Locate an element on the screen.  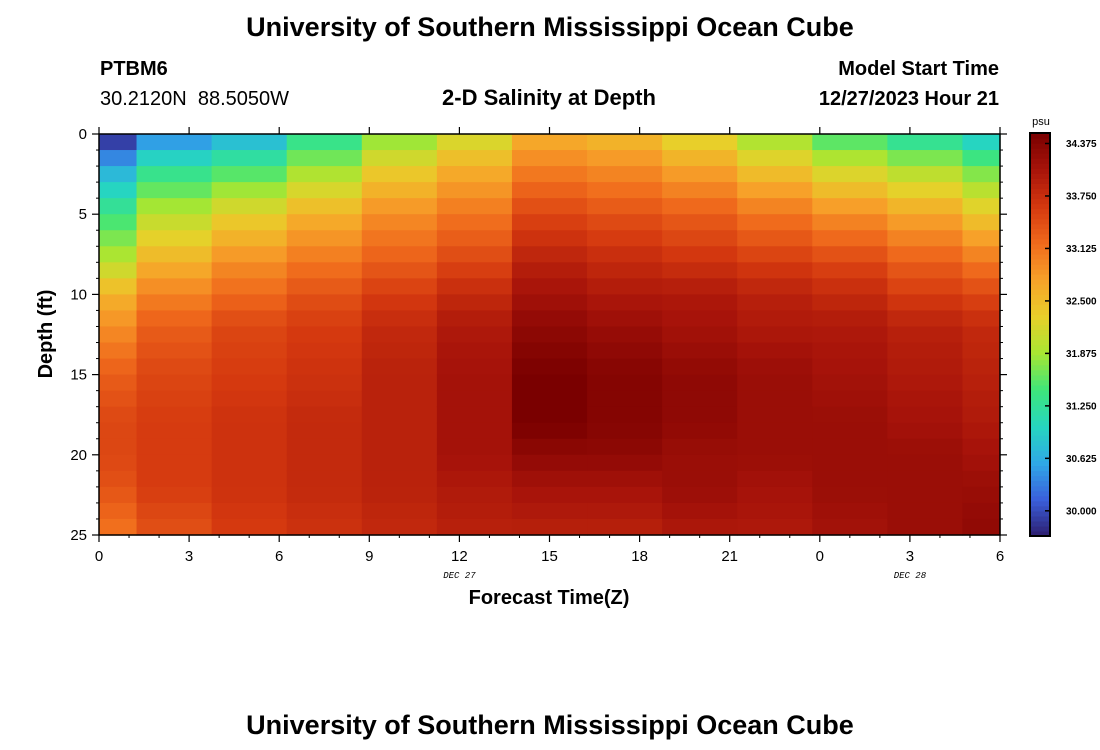
colorbar-tick-label: 32.500 is located at coordinates (1081, 301).